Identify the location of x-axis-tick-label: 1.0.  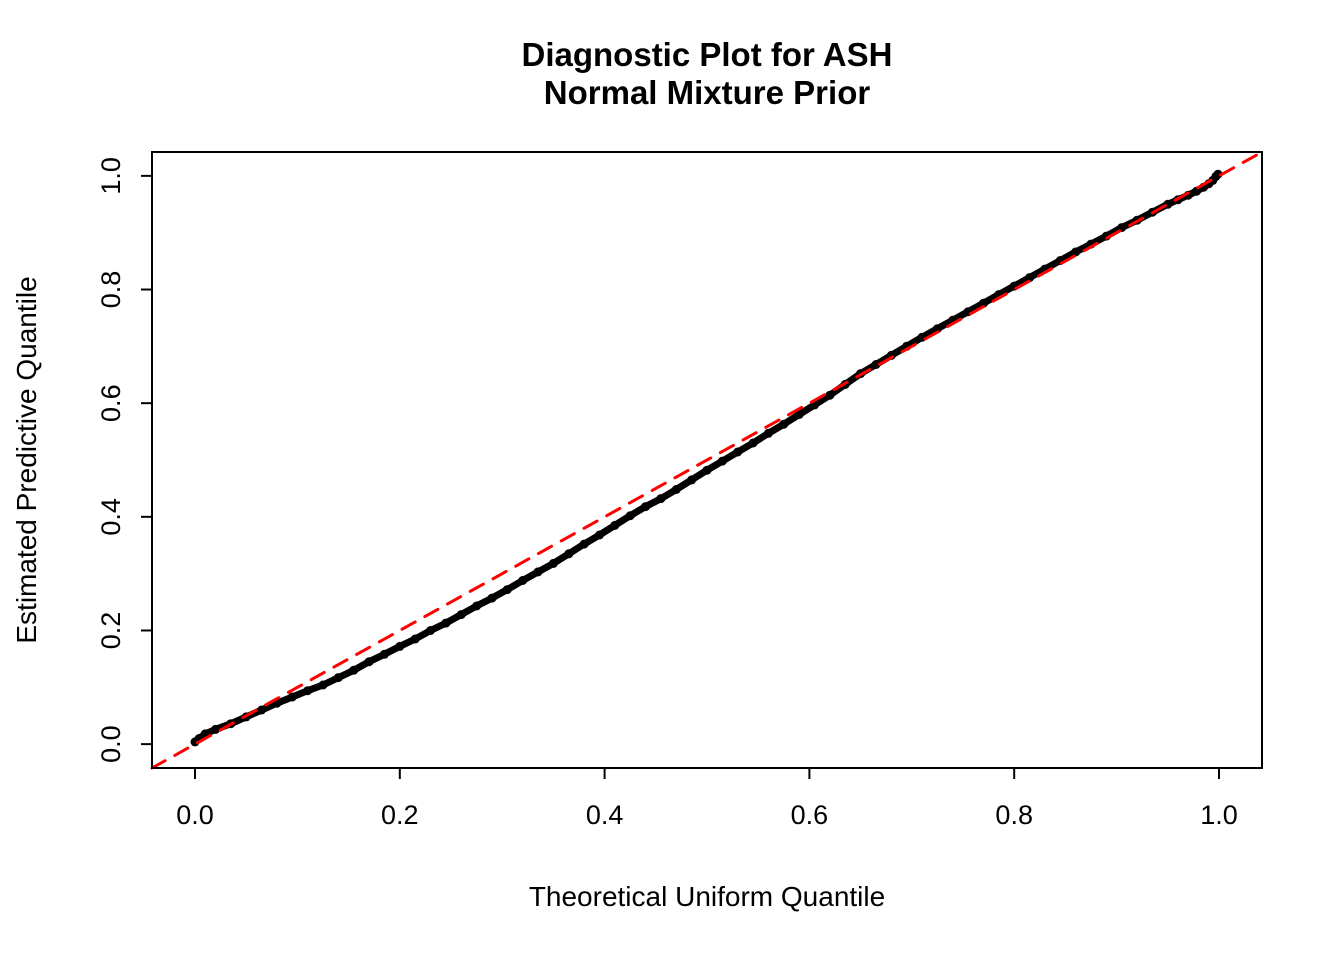
(1219, 815).